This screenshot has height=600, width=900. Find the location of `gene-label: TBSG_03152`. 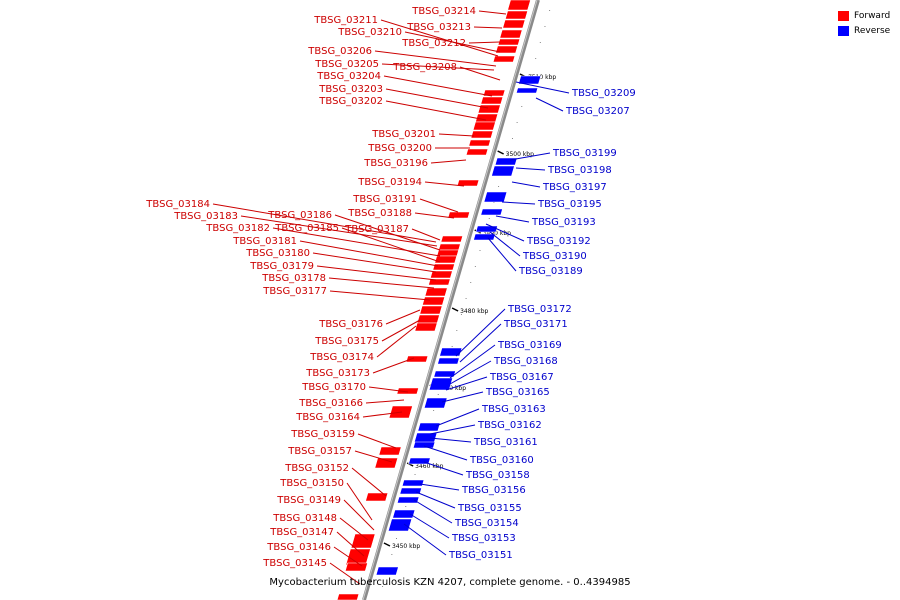

gene-label: TBSG_03152 is located at coordinates (316, 468).